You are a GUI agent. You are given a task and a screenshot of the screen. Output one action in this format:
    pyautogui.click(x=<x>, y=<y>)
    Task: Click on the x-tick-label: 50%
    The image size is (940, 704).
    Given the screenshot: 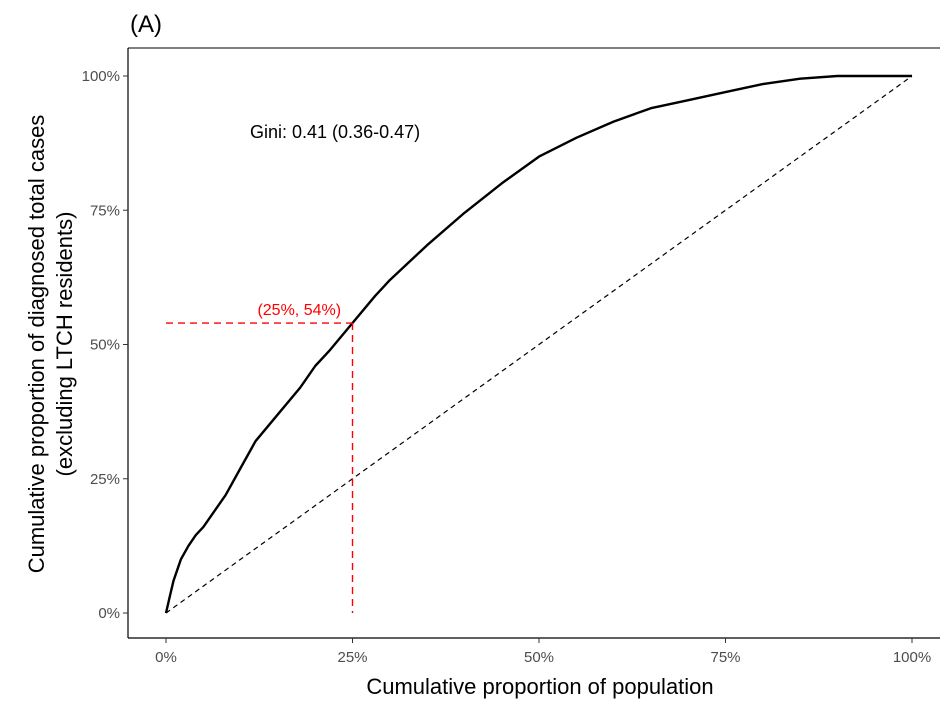 What is the action you would take?
    pyautogui.click(x=539, y=657)
    